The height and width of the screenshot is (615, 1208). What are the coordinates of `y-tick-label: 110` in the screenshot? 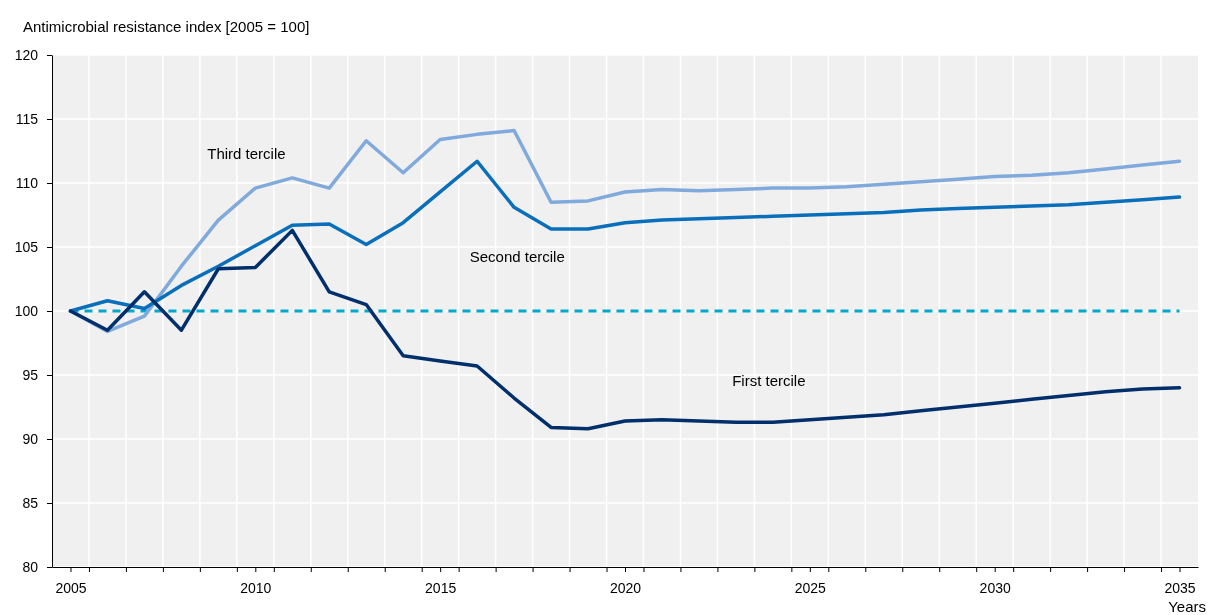 It's located at (27, 182).